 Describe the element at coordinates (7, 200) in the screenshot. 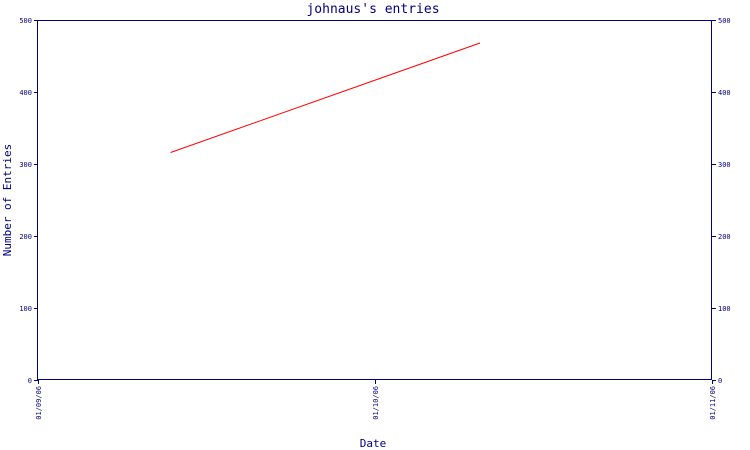

I see `y-axis-label: Number of Entries` at that location.